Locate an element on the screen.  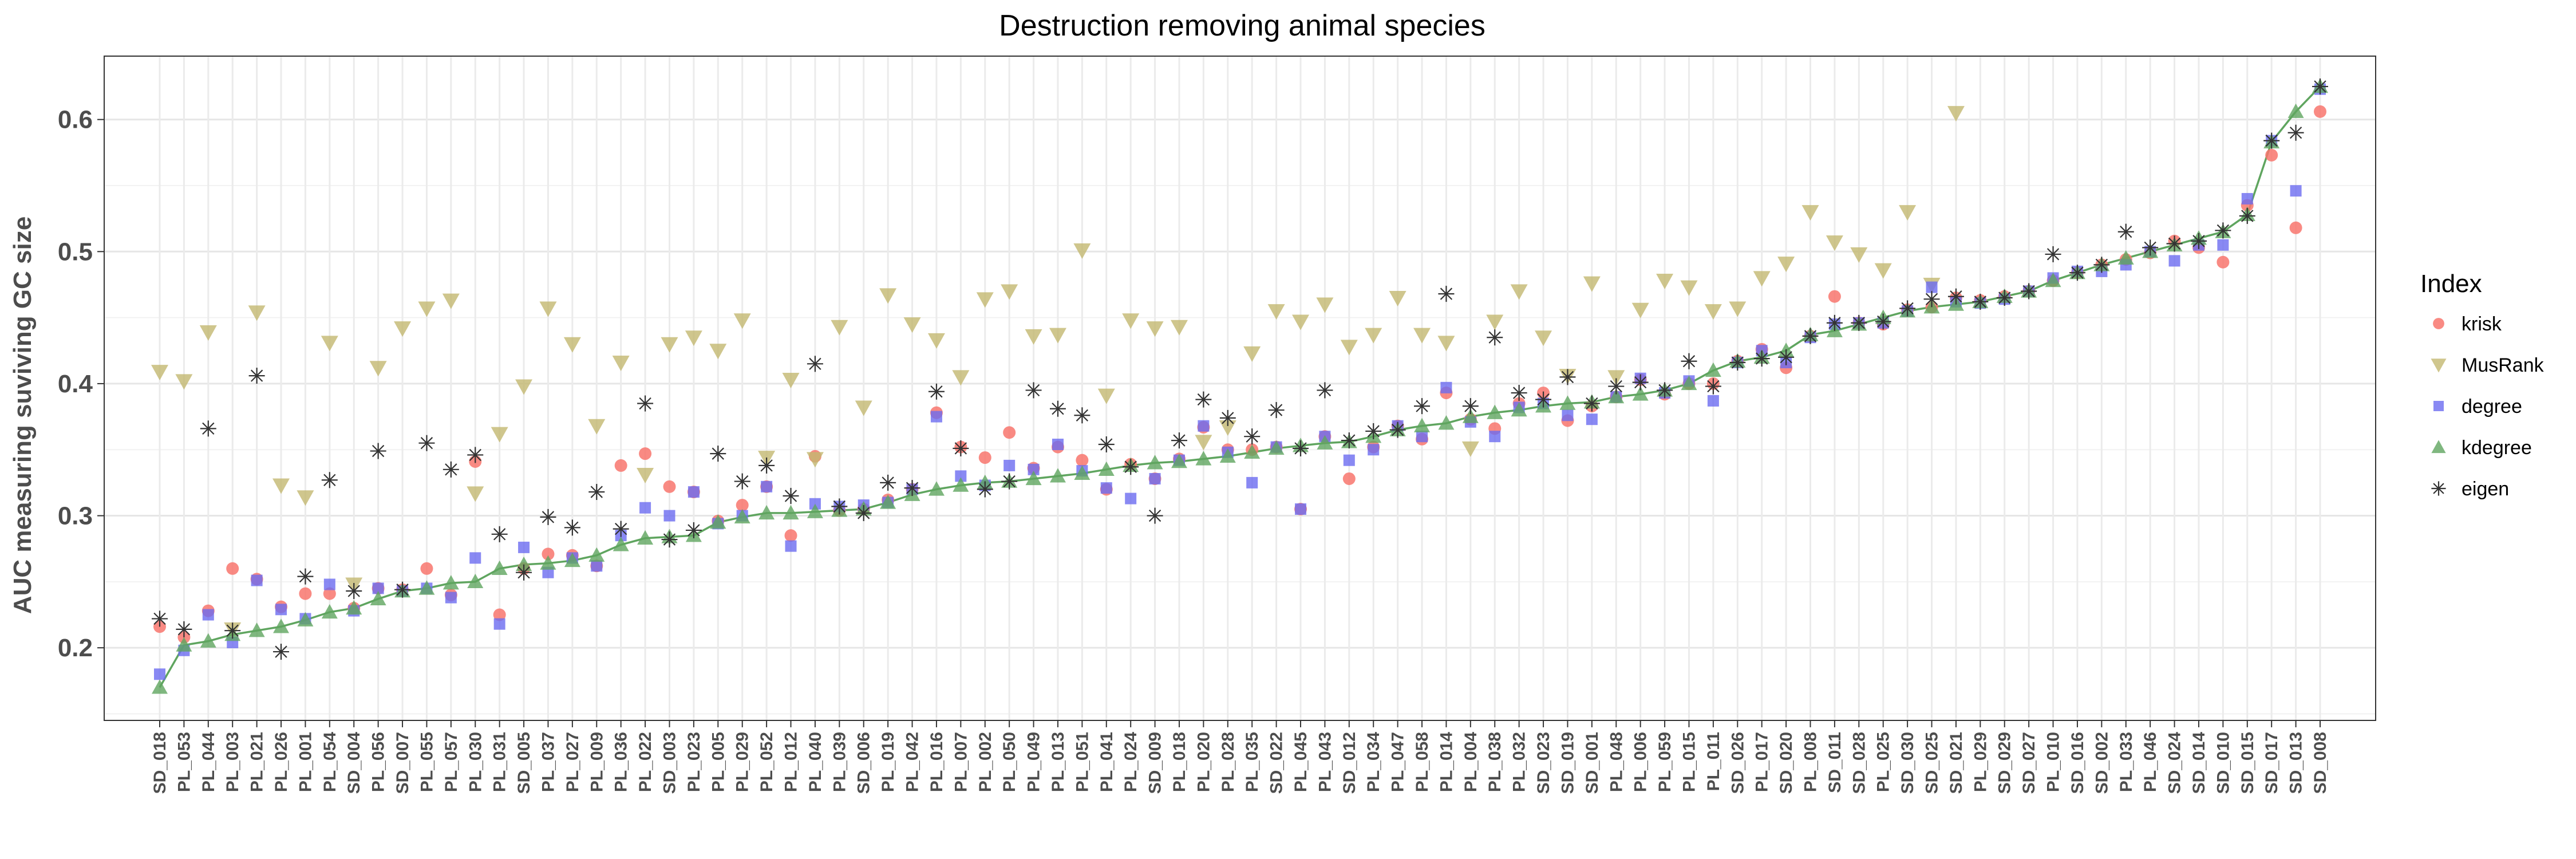
x-tick-label: PL_041 is located at coordinates (1106, 762).